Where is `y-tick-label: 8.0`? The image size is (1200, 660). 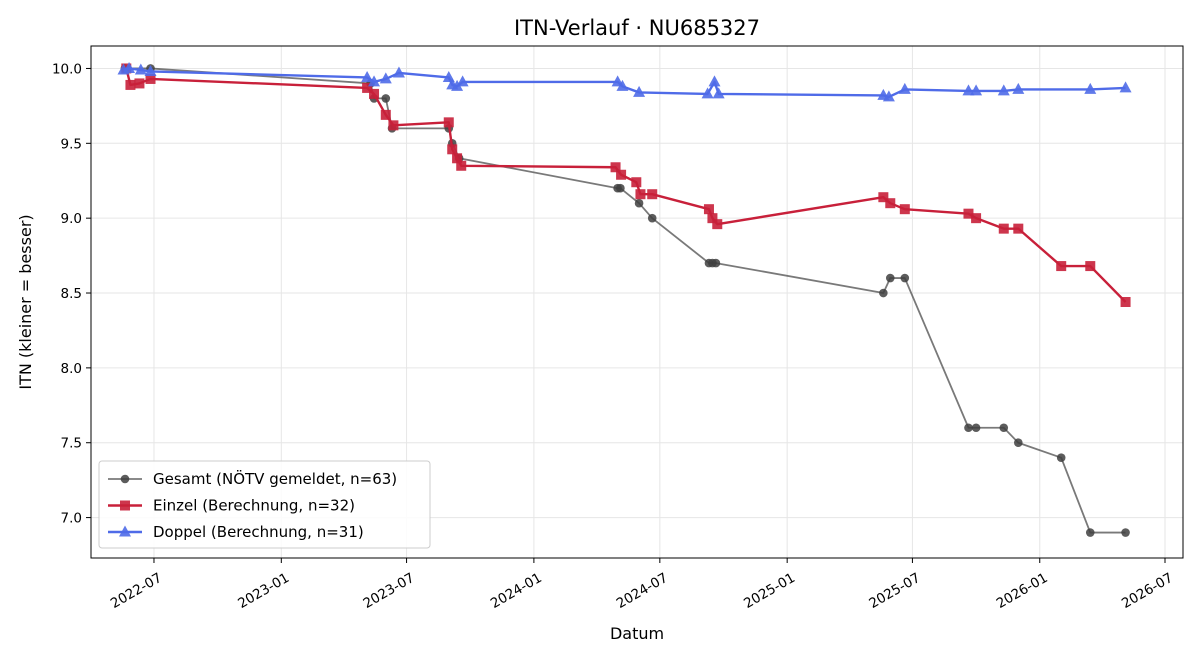 y-tick-label: 8.0 is located at coordinates (71, 369).